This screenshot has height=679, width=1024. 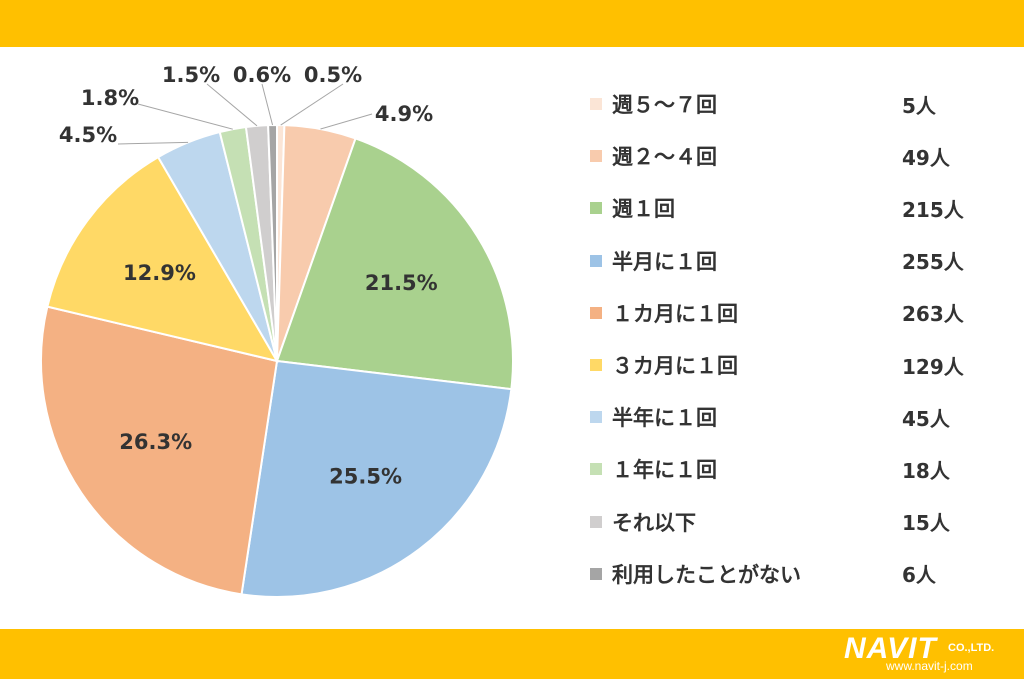 I want to click on legend-count: 15人, so click(x=926, y=523).